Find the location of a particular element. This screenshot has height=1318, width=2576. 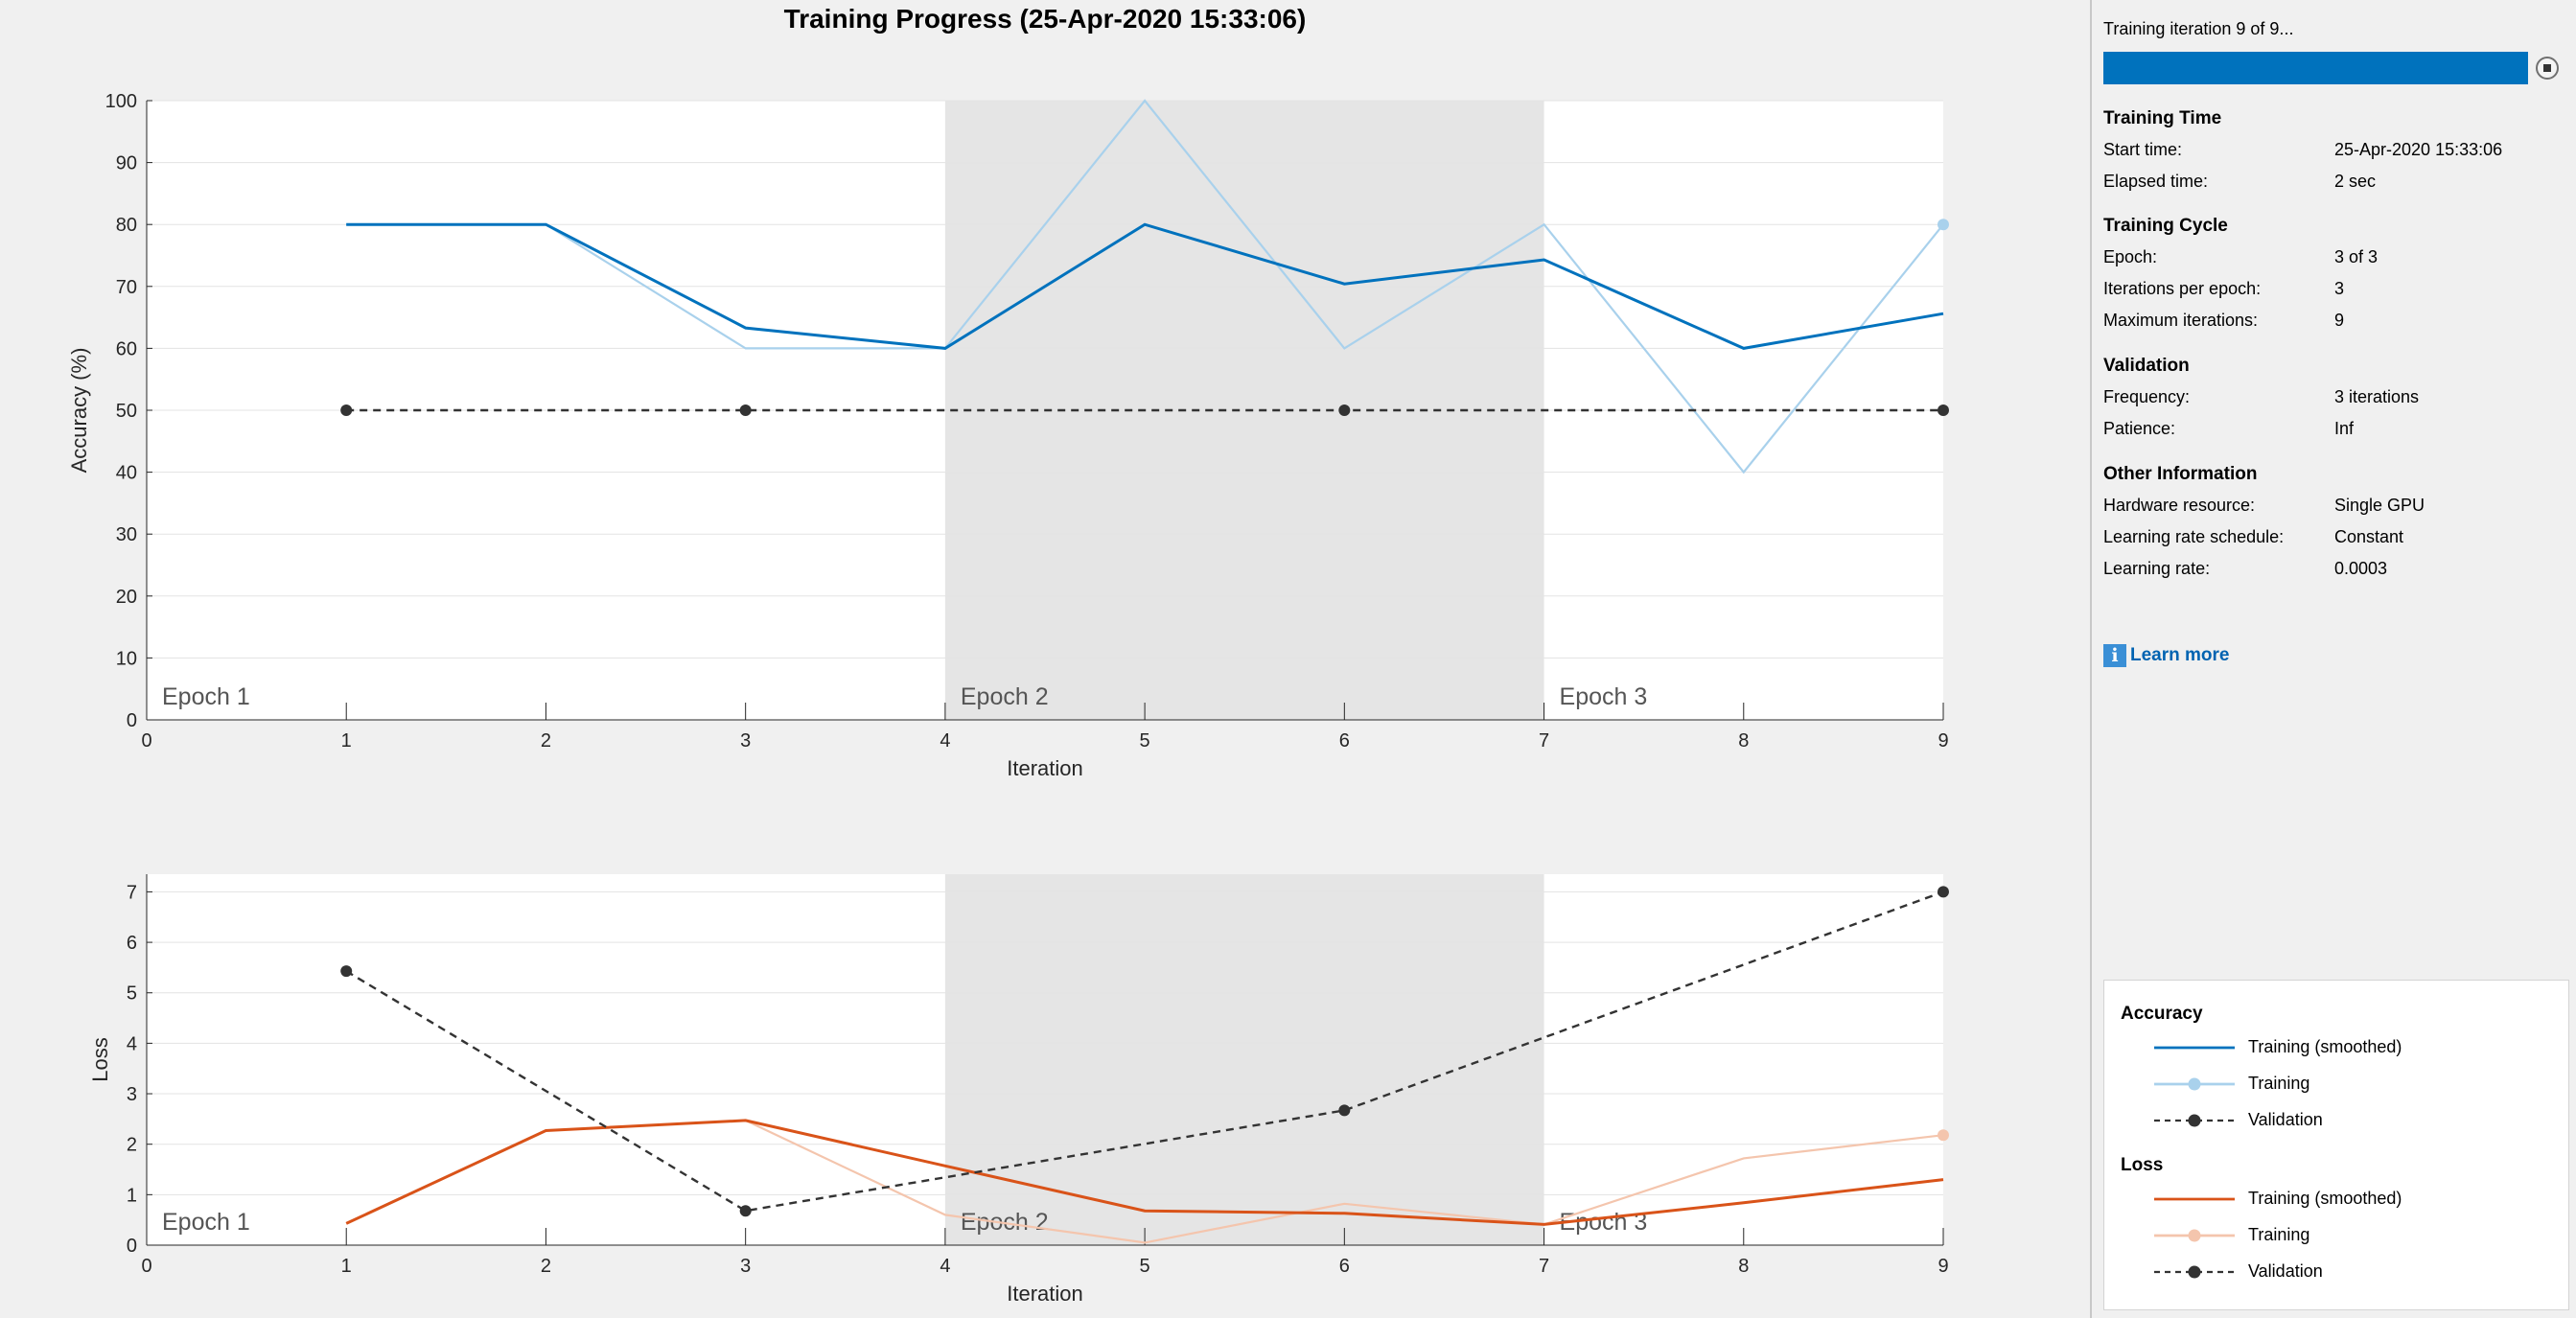

y-tick-label: 5 is located at coordinates (132, 994).